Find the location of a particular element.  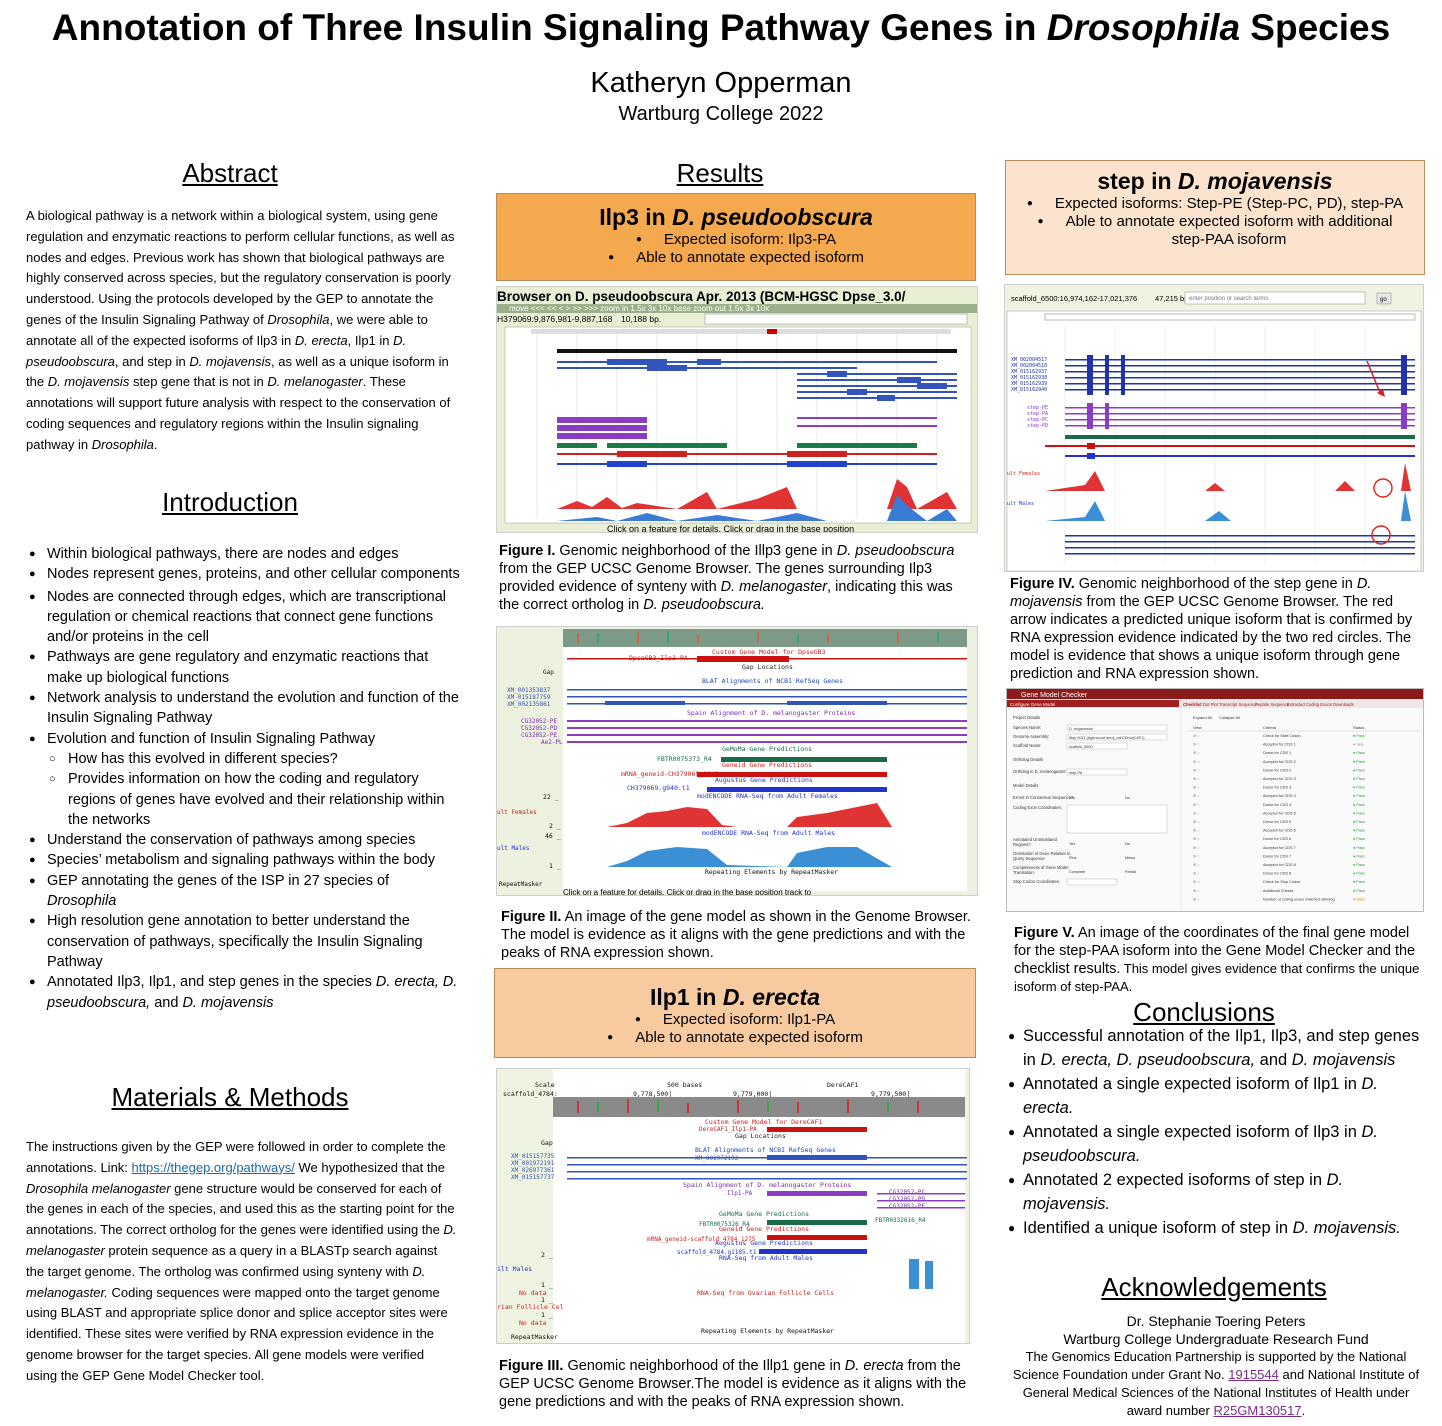

svg-text: step-PD is located at coordinates (1037, 426).